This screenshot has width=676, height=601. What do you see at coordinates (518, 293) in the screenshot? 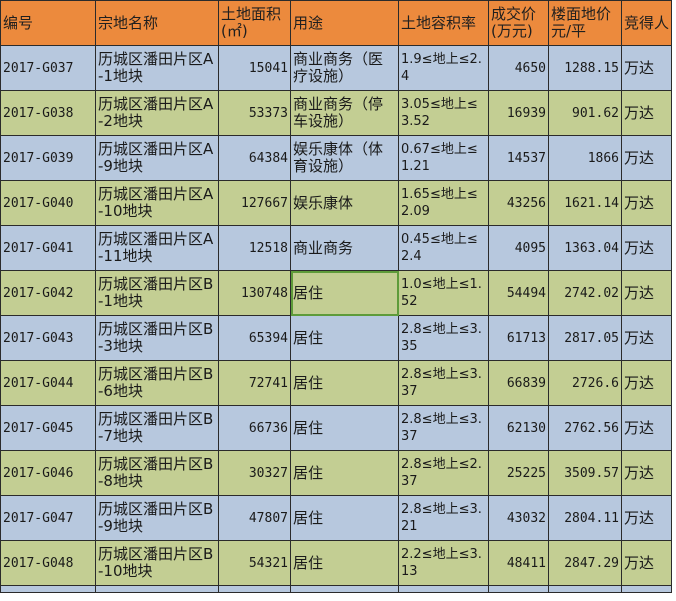
I see `cell-price: 54494` at bounding box center [518, 293].